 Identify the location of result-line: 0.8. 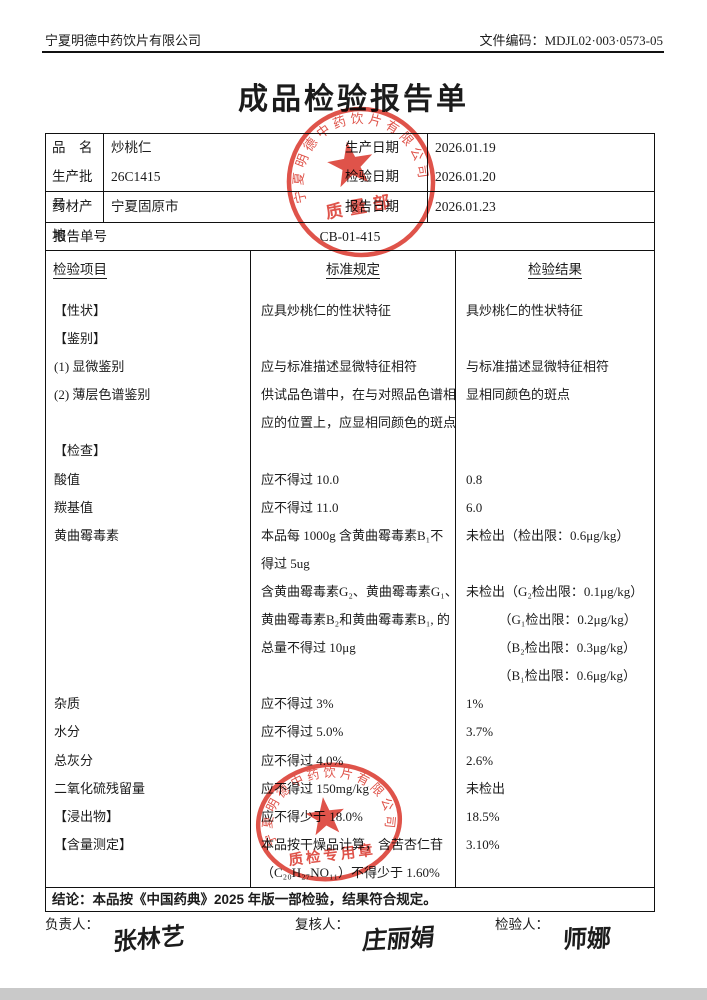
(474, 479).